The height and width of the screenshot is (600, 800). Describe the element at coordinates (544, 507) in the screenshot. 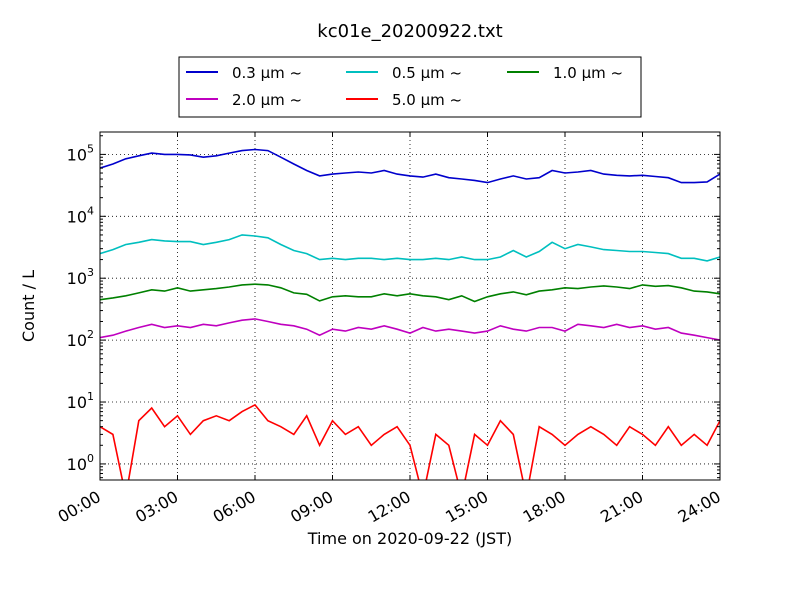

I see `x-tick-label: 18:00` at that location.